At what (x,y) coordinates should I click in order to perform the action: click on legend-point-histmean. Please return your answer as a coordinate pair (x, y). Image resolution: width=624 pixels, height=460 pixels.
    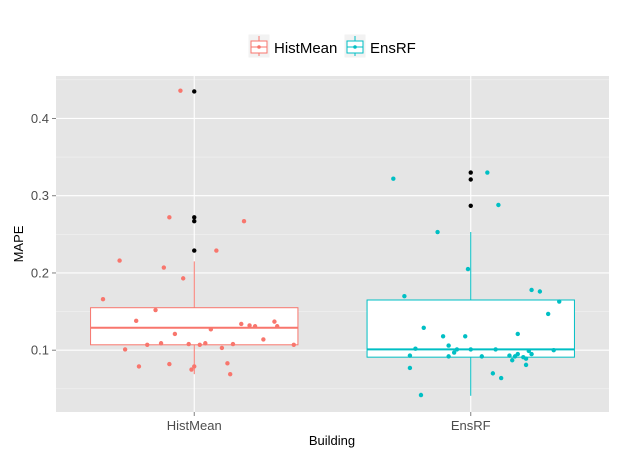
    Looking at the image, I should click on (259, 47).